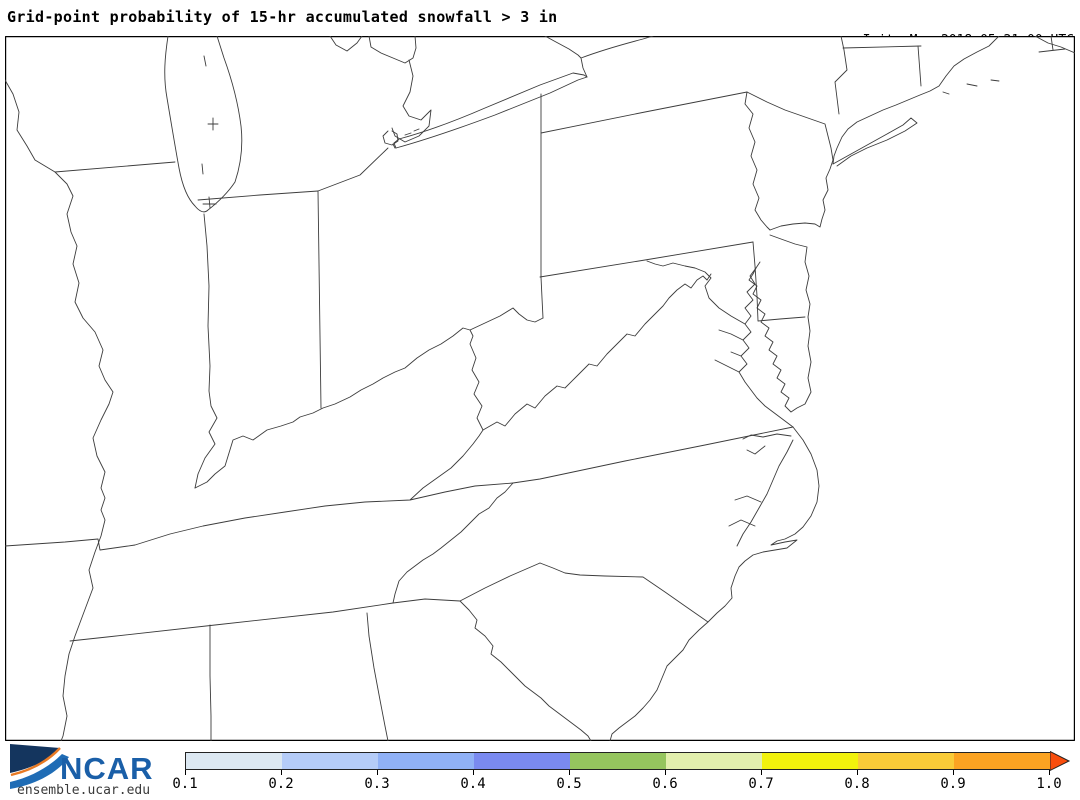 The image size is (1080, 800). I want to click on colorbar: 0.1 0.2 0.3 0.4 0.5 0.6 0.7 0.8 0.9 1.0, so click(626, 775).